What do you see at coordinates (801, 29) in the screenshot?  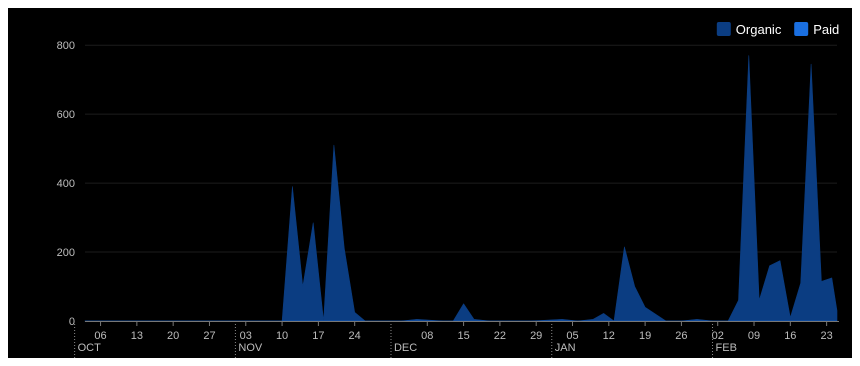 I see `legend-swatch-paid` at bounding box center [801, 29].